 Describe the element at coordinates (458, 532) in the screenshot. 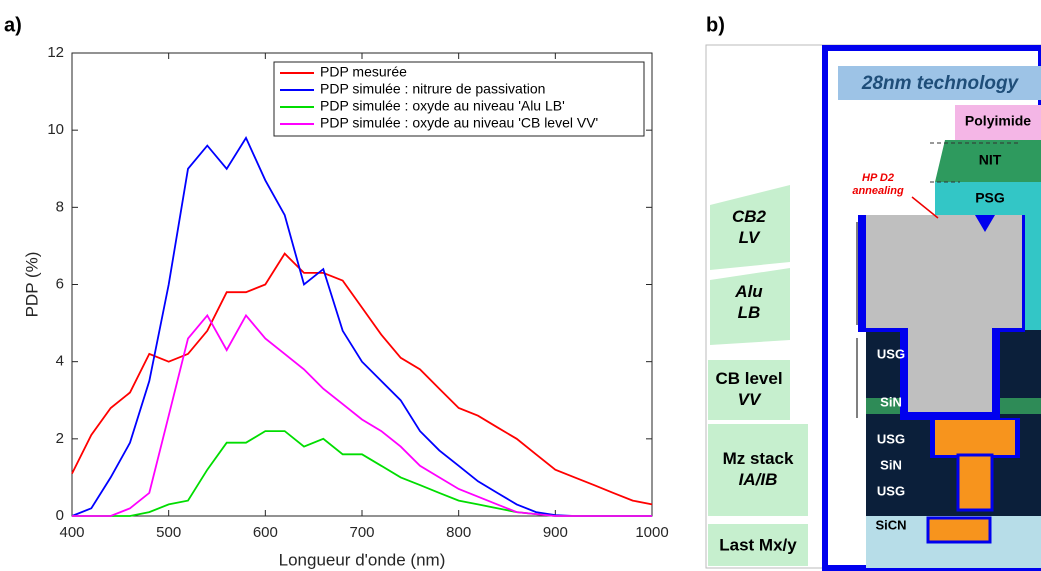

I see `x-tick-label: 800` at that location.